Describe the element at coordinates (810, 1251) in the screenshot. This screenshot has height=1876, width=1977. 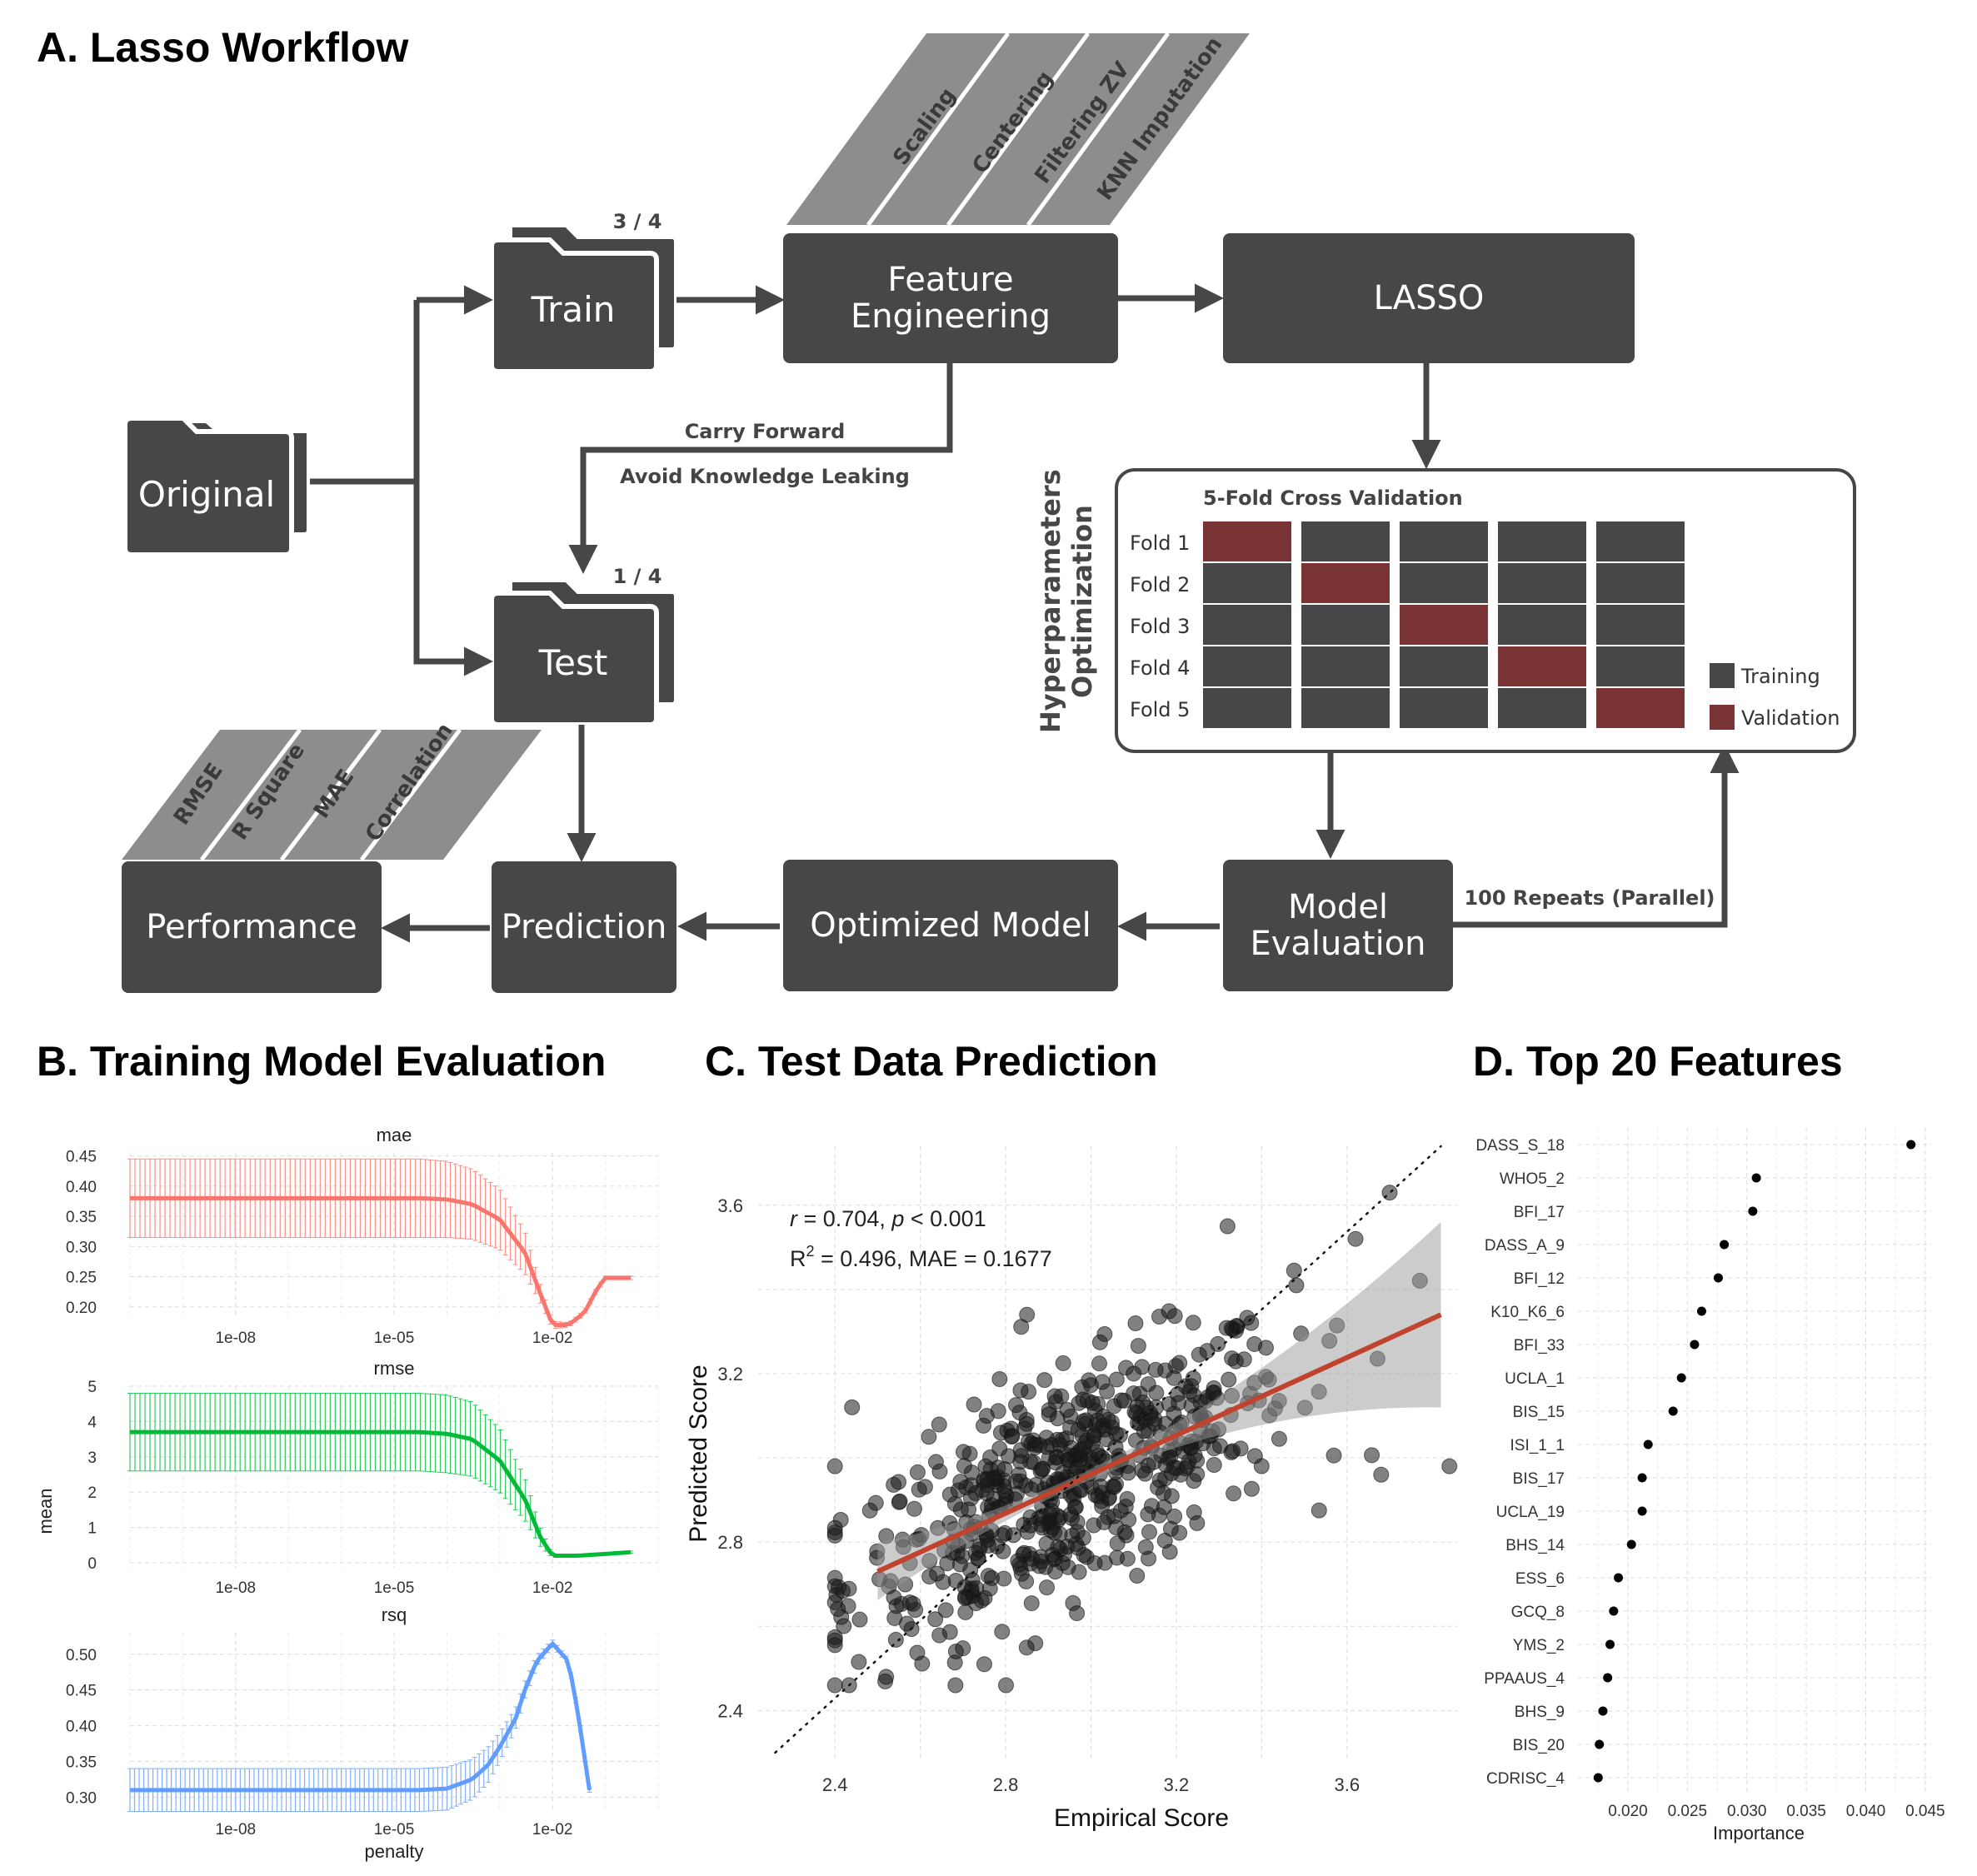
I see `annotation-r2-sup: 2` at that location.